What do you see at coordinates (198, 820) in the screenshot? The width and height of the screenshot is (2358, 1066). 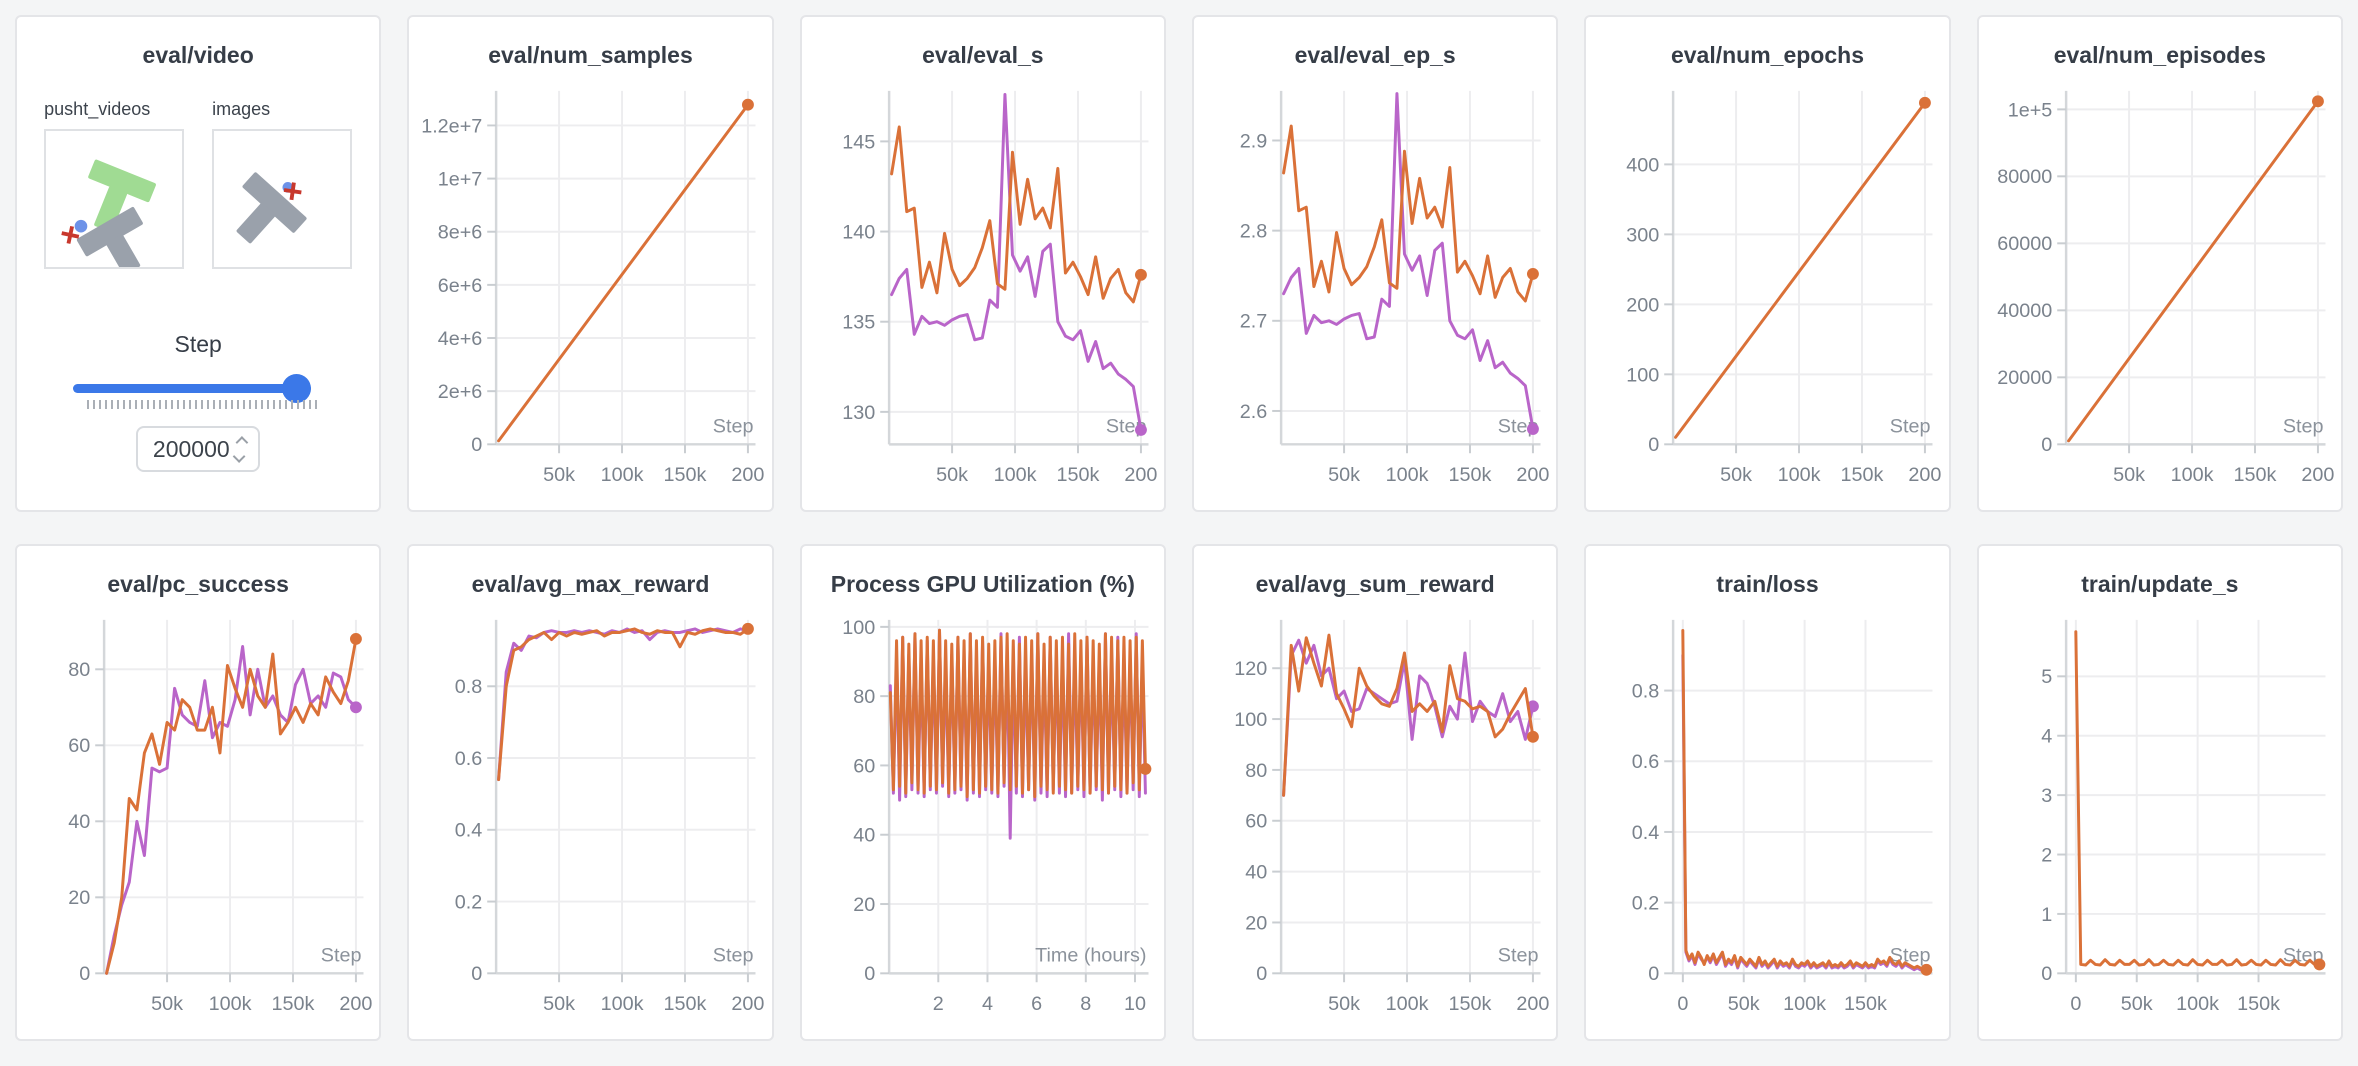 I see `chart-canvas: 50k 100k 150k 200 0 20 40 60 80 Step` at bounding box center [198, 820].